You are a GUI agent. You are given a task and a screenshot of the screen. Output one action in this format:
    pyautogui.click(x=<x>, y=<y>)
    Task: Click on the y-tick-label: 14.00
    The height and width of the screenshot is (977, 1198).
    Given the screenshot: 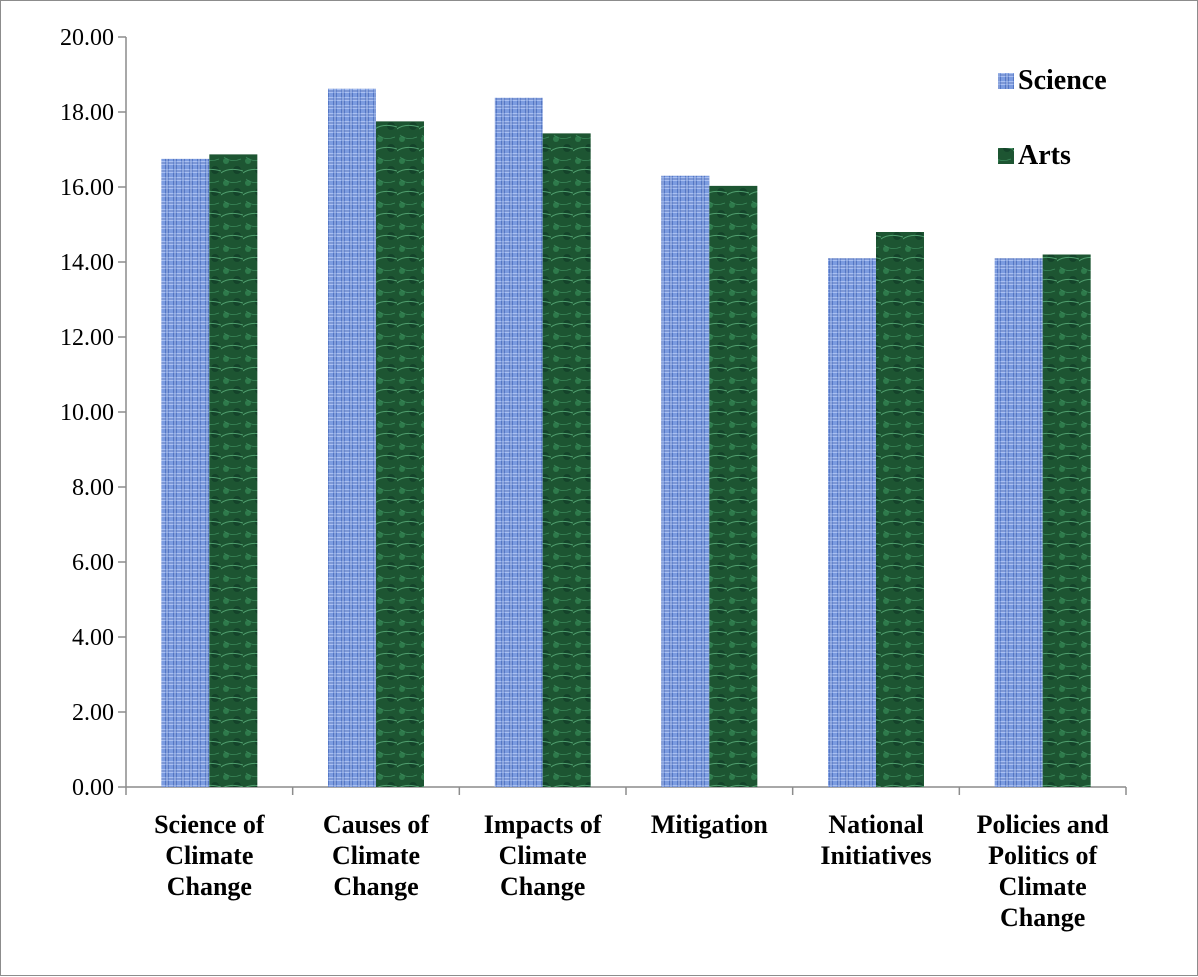 What is the action you would take?
    pyautogui.click(x=87, y=263)
    